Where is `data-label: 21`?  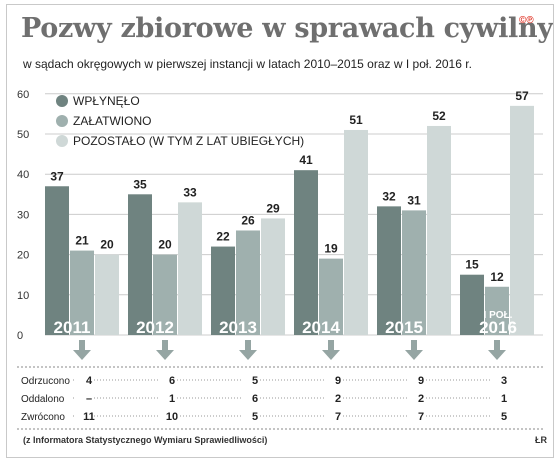 data-label: 21 is located at coordinates (82, 241).